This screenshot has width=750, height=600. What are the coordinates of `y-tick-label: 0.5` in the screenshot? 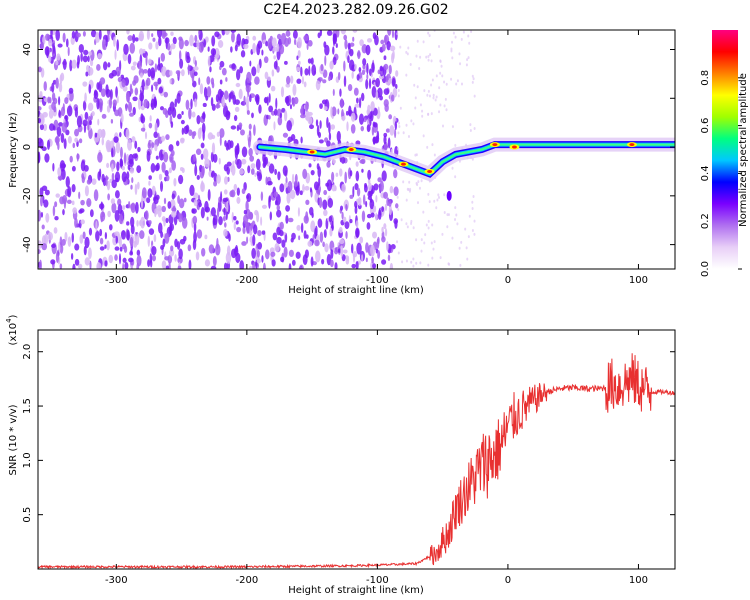 It's located at (27, 515).